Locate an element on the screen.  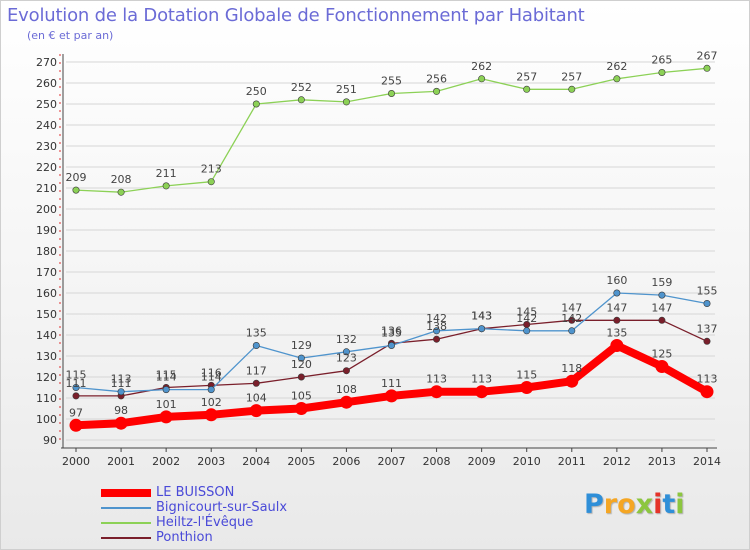
y-tick-label: 250 is located at coordinates (46, 104).